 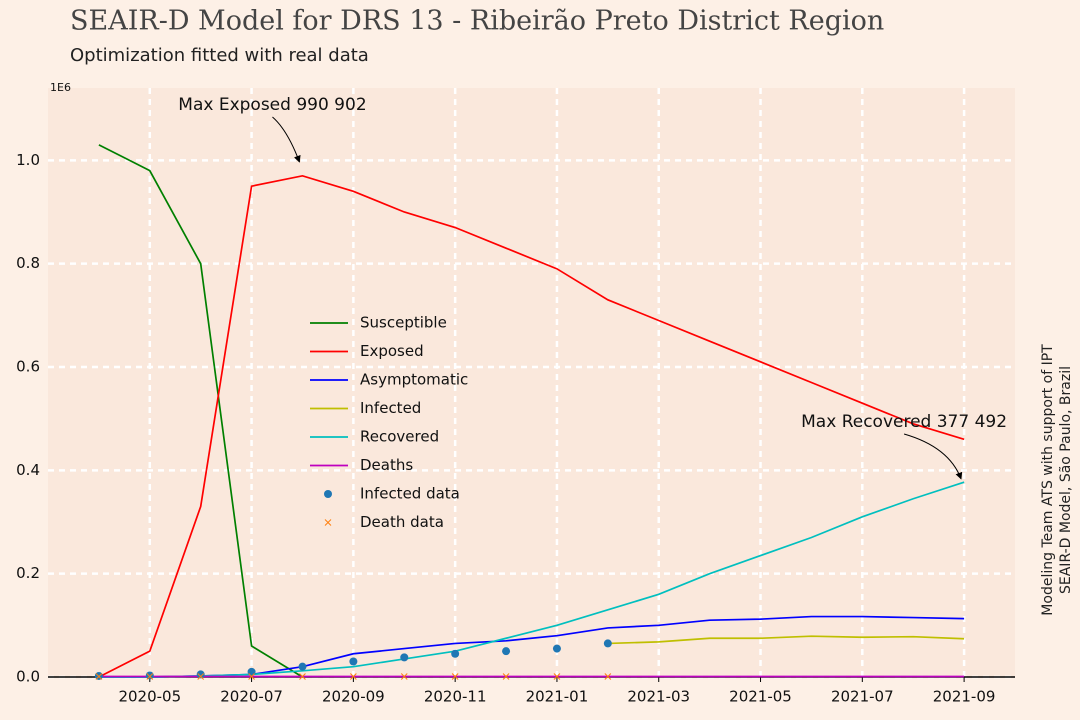 What do you see at coordinates (760, 697) in the screenshot?
I see `x-tick-label: 2021-05` at bounding box center [760, 697].